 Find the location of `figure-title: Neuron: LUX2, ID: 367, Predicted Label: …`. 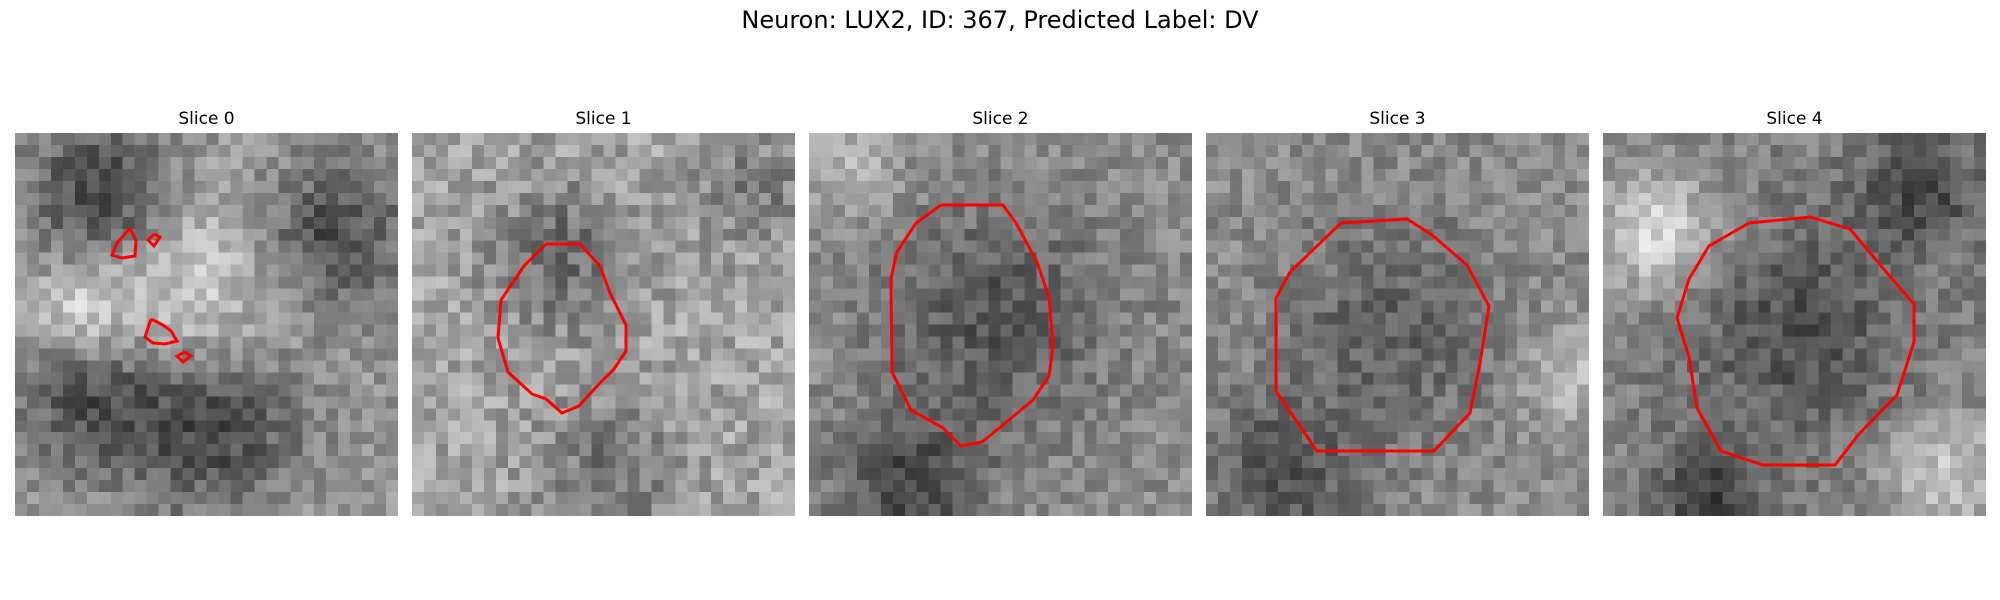

figure-title: Neuron: LUX2, ID: 367, Predicted Label: … is located at coordinates (1000, 20).